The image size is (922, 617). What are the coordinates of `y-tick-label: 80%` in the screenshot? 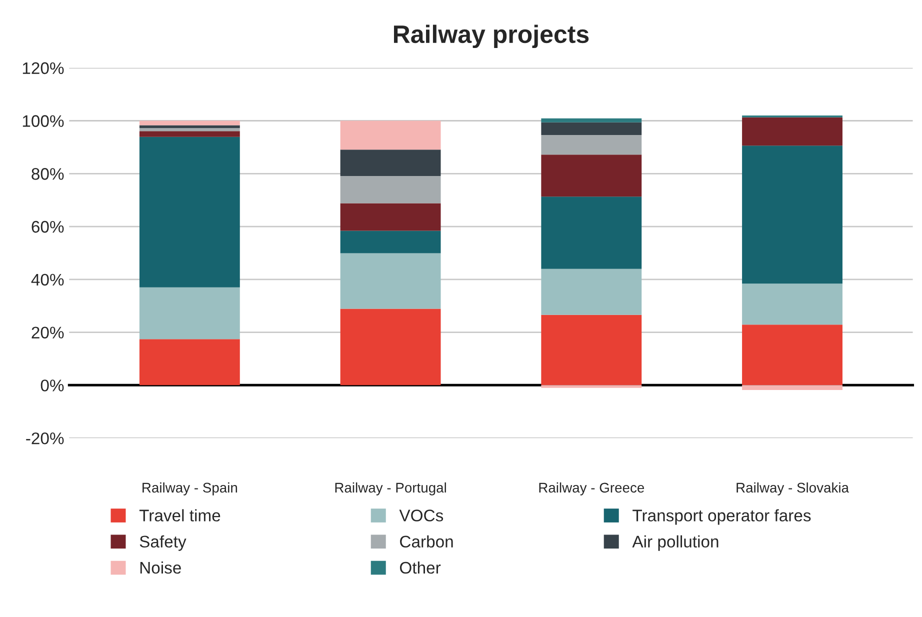 It's located at (48, 174).